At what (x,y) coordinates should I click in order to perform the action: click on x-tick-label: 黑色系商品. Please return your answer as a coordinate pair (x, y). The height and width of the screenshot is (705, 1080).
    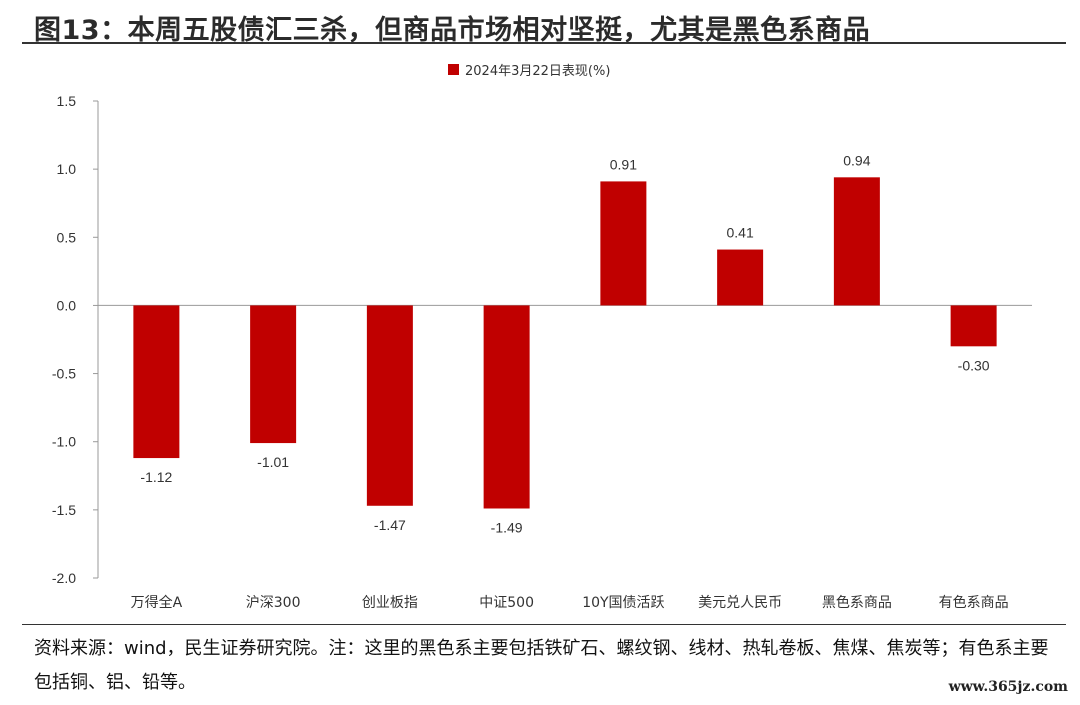
    Looking at the image, I should click on (857, 602).